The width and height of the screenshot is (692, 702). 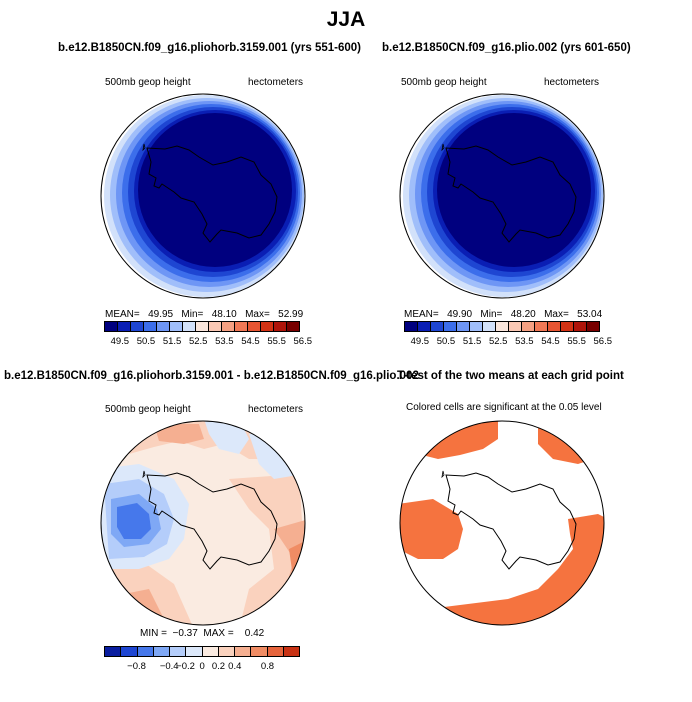 I want to click on colorbar-tick-label: 0.2, so click(x=218, y=666).